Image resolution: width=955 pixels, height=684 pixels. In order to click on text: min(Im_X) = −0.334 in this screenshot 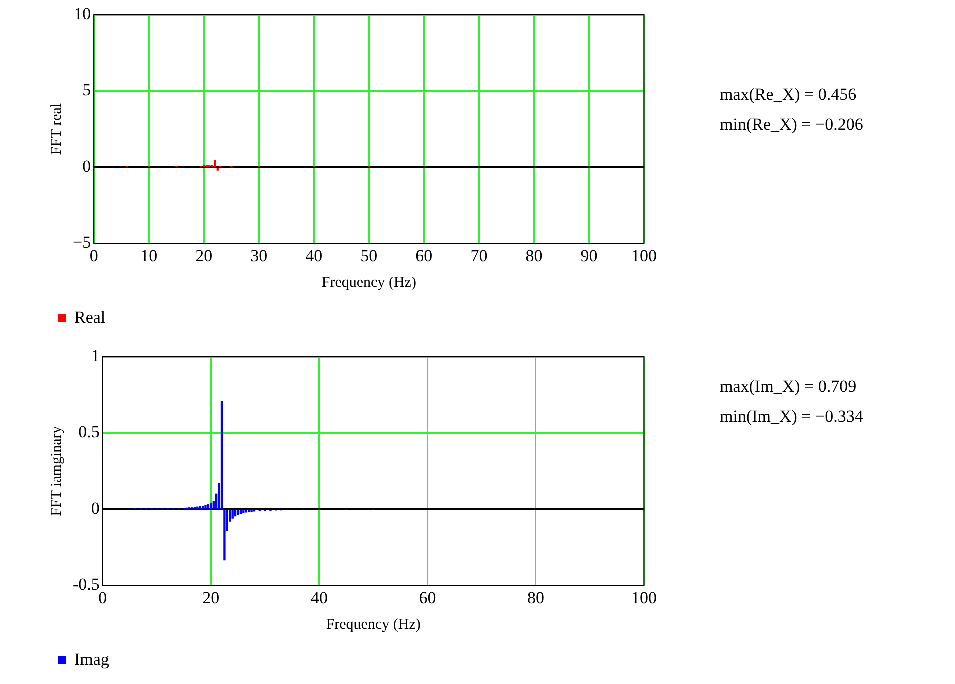, I will do `click(792, 417)`.